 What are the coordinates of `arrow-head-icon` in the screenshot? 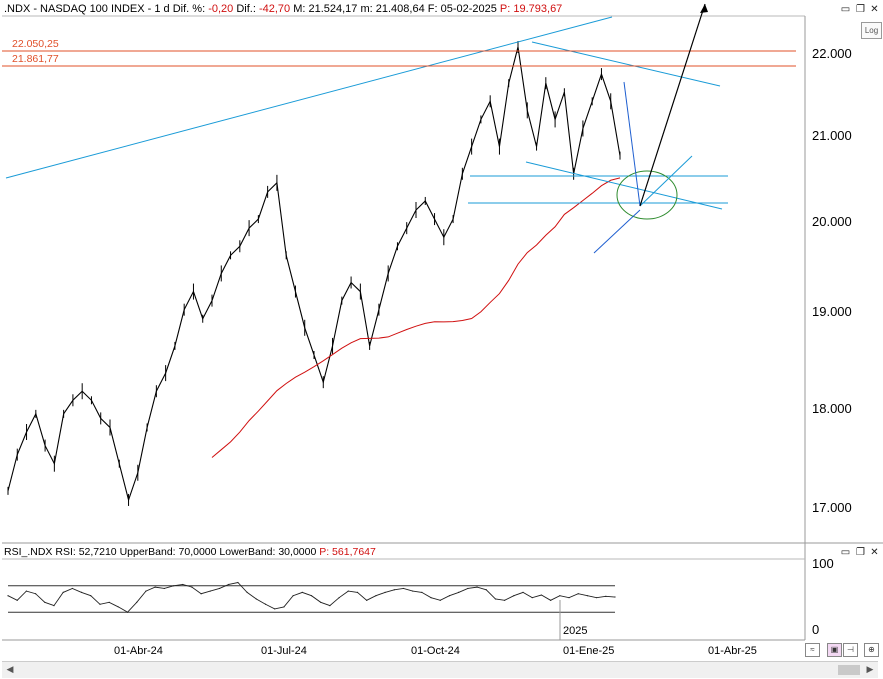 It's located at (704, 8).